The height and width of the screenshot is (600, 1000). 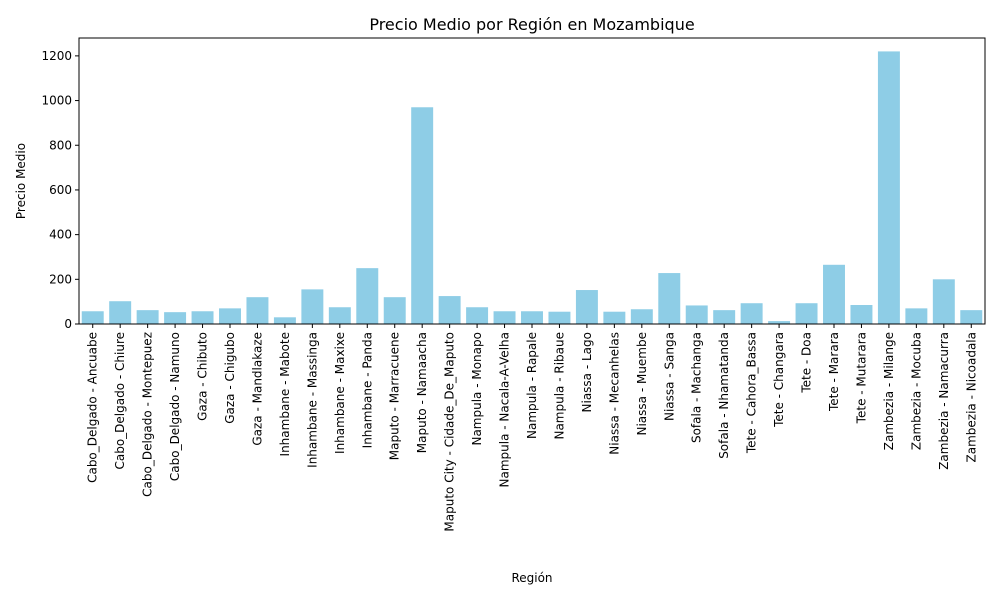 I want to click on x-tick-label: Niassa - Muembe, so click(x=642, y=384).